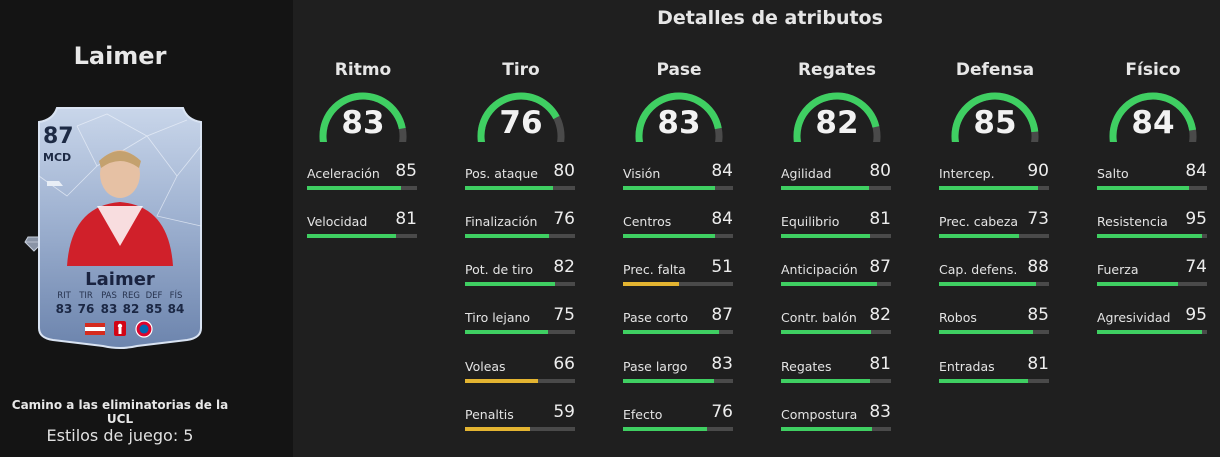 This screenshot has height=457, width=1220. I want to click on attribute-row: Cap. defens. 88, so click(995, 277).